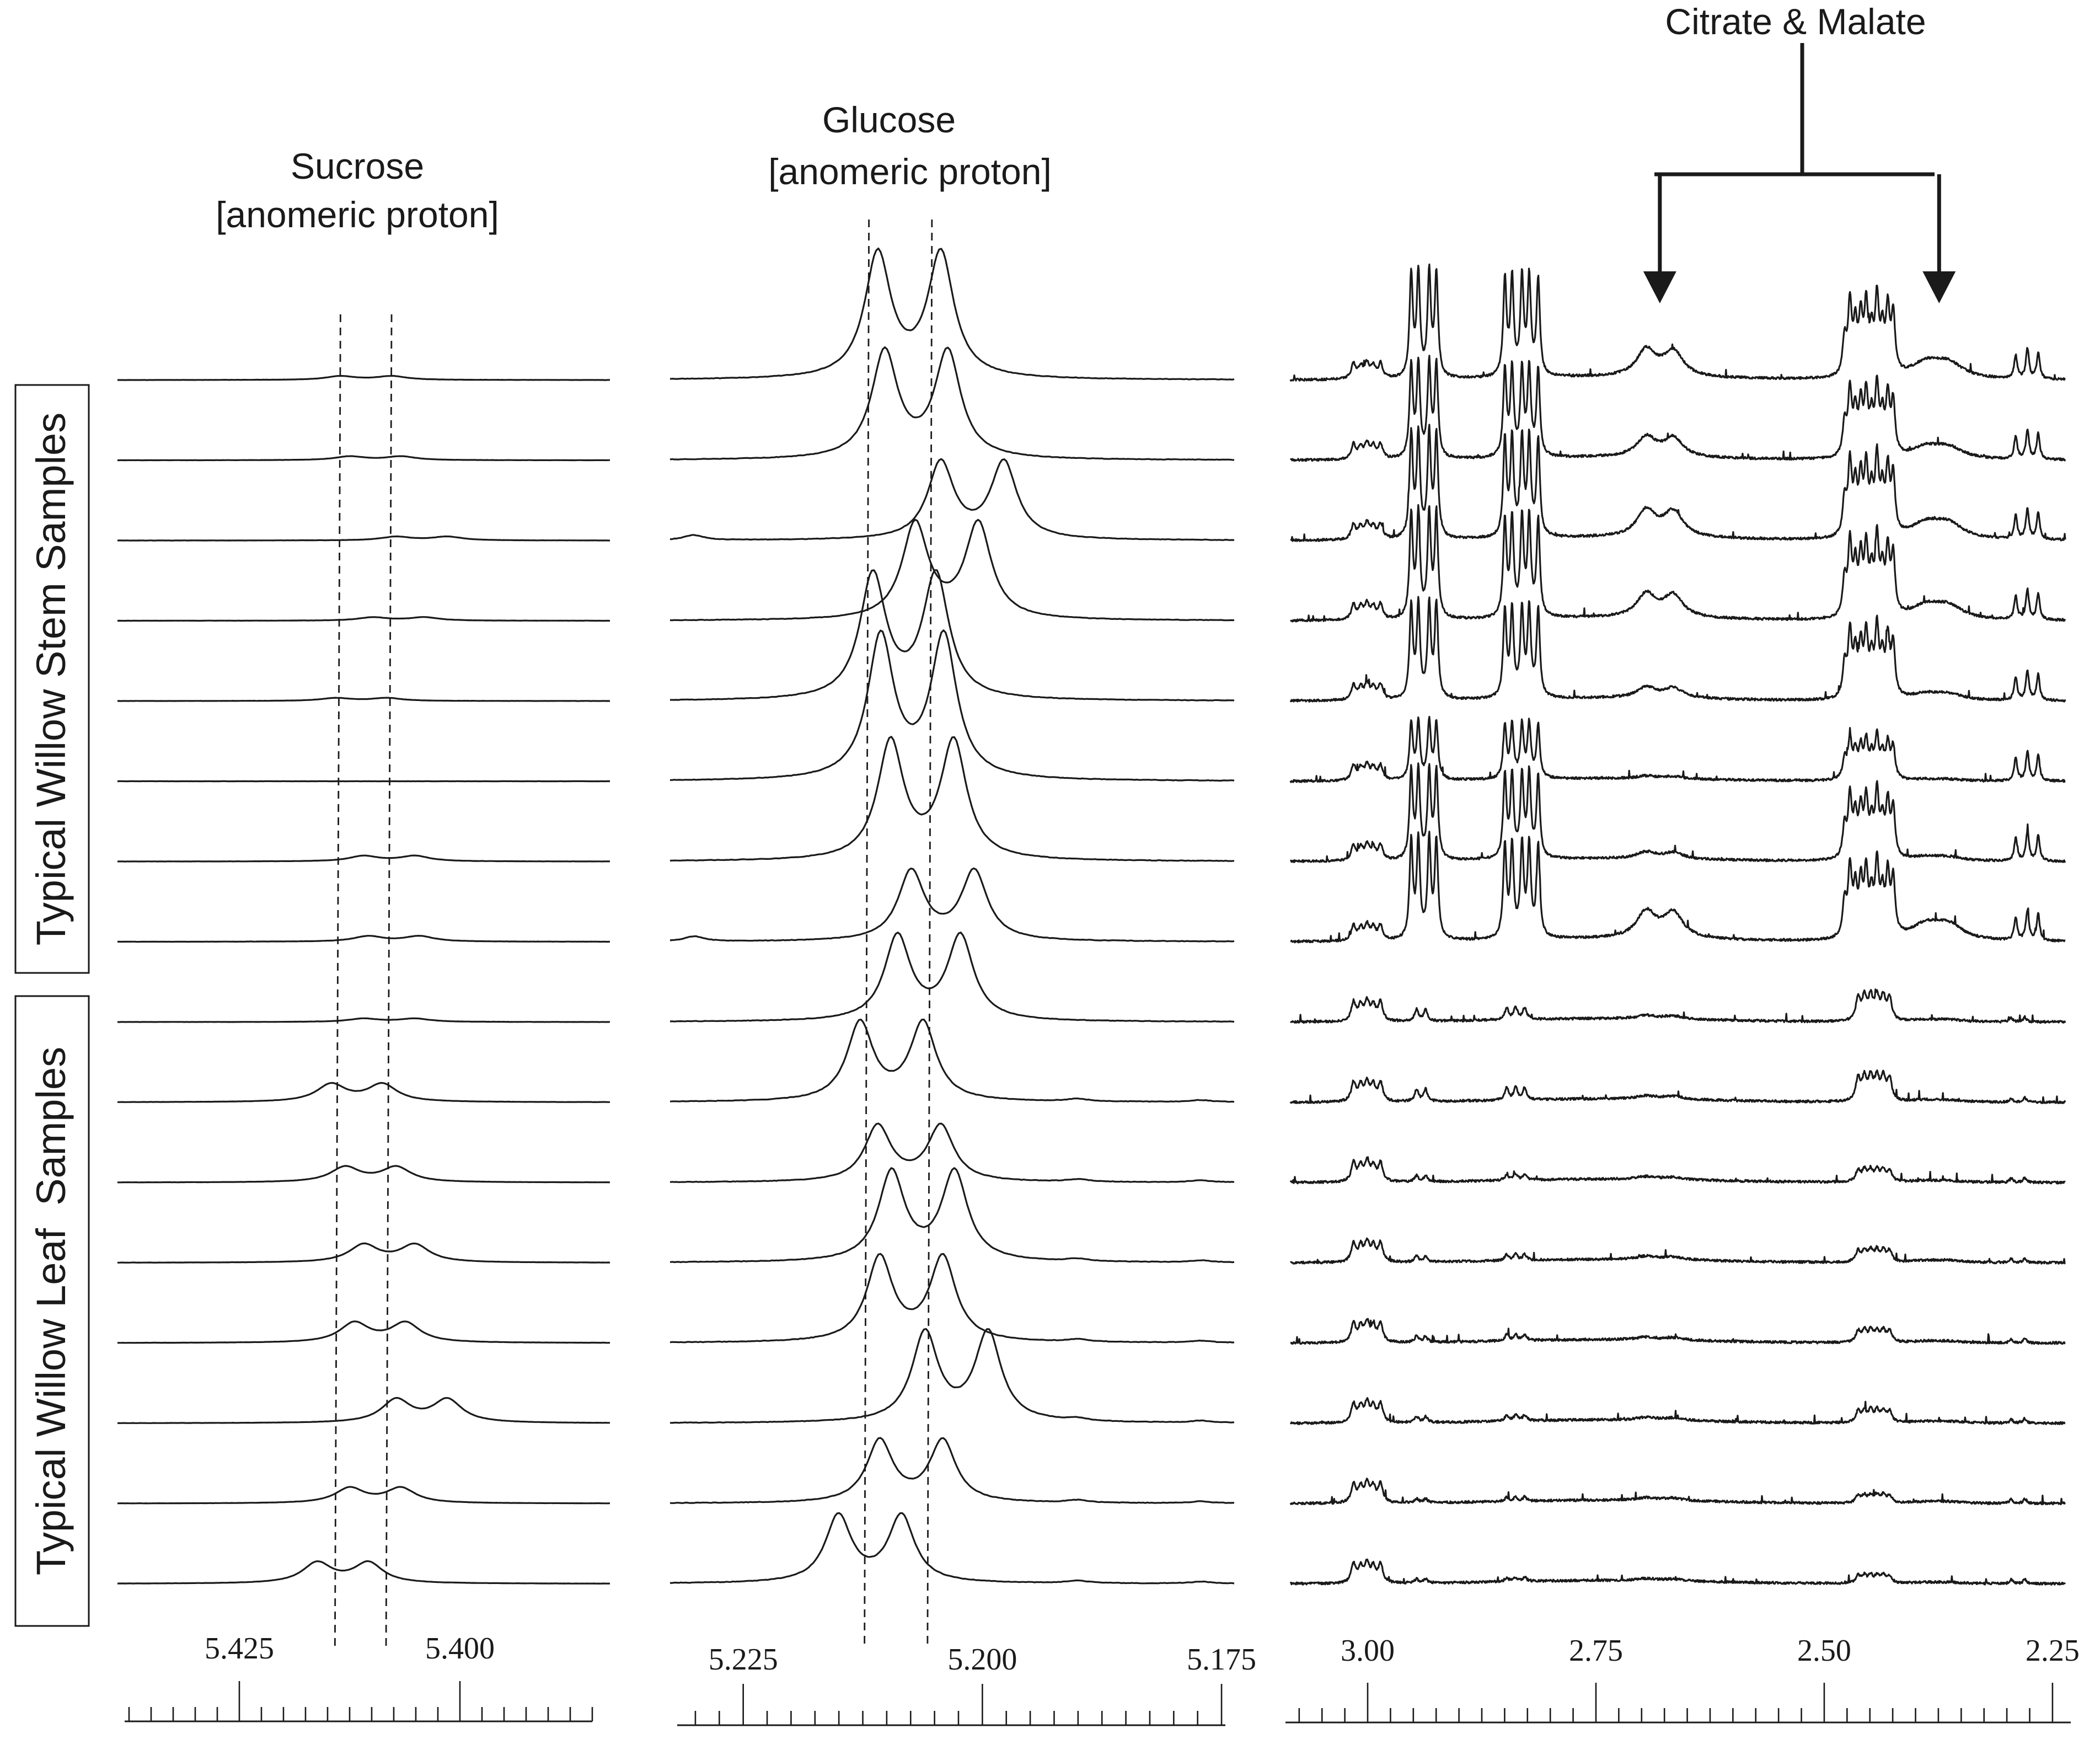 Image resolution: width=2100 pixels, height=1739 pixels. I want to click on glucose-tick-label: 5.200, so click(982, 1660).